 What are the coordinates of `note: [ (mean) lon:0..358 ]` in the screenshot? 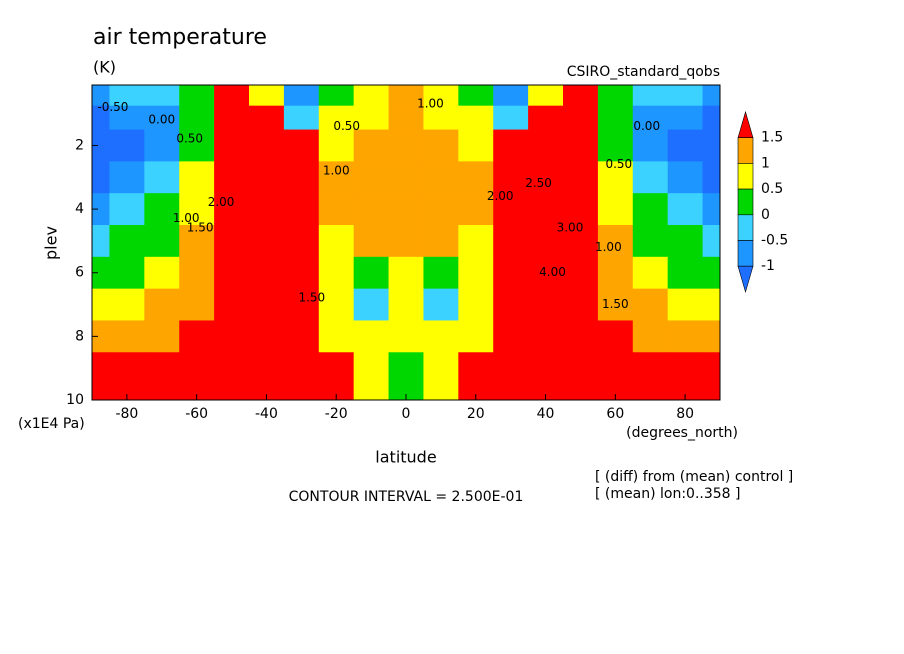 It's located at (667, 494).